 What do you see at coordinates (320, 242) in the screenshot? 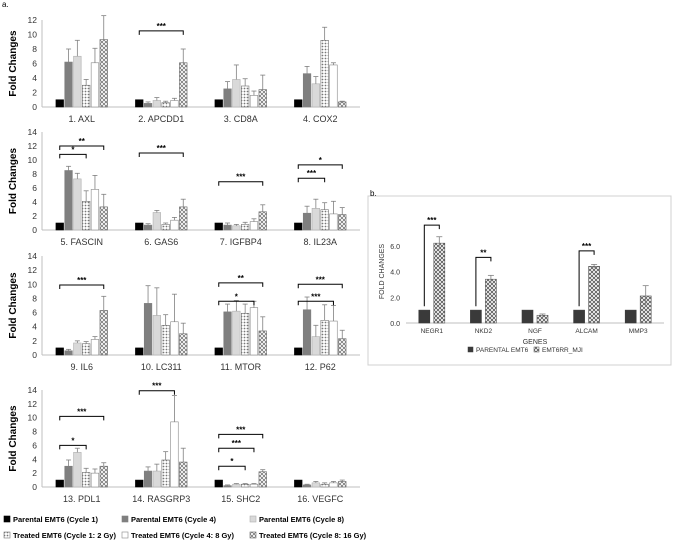
I see `group-label: 8. IL23A` at bounding box center [320, 242].